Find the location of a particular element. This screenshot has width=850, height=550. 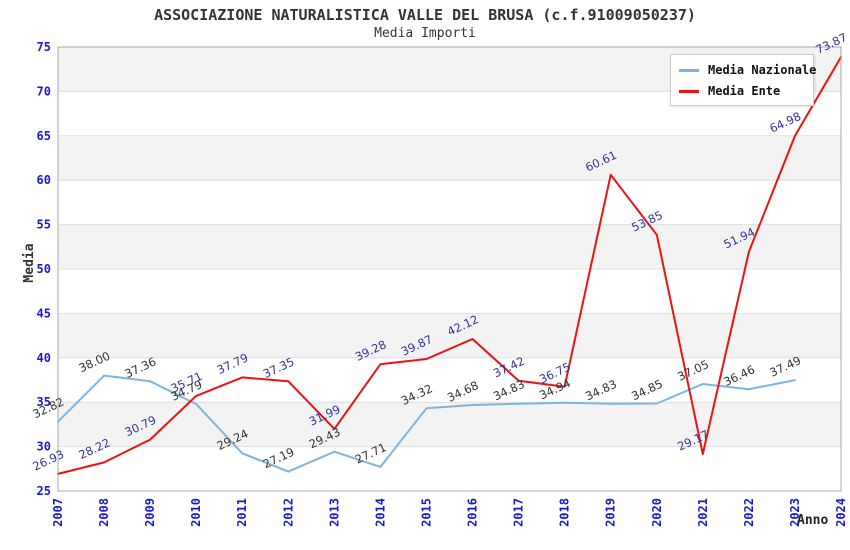

x-tick-label: 2015 is located at coordinates (426, 512).